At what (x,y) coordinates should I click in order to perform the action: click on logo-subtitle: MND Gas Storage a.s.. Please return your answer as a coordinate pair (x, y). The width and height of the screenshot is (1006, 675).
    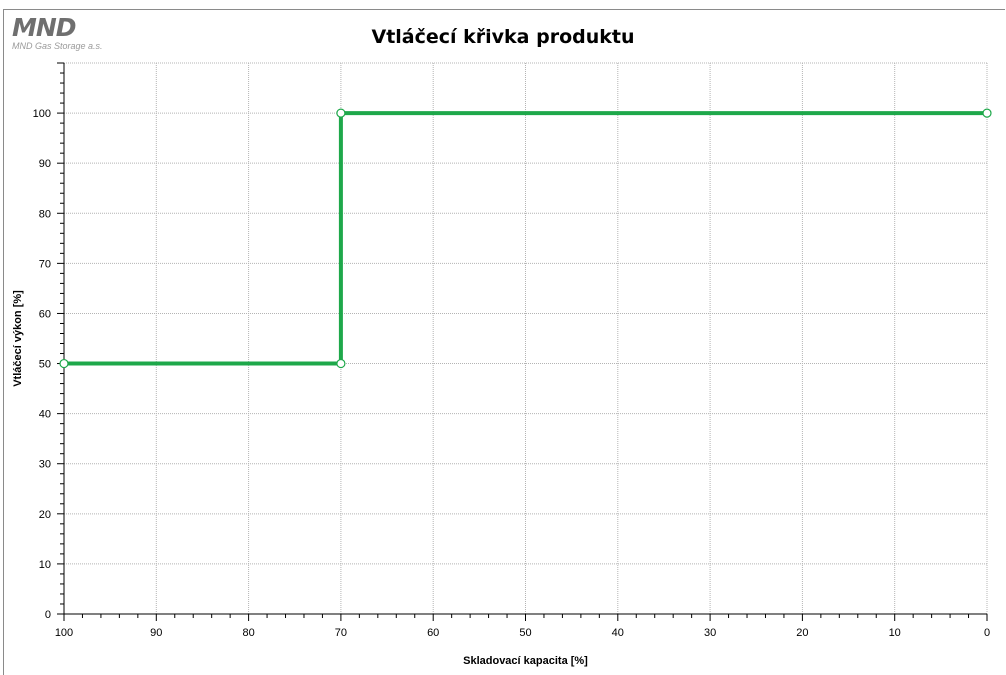
    Looking at the image, I should click on (57, 46).